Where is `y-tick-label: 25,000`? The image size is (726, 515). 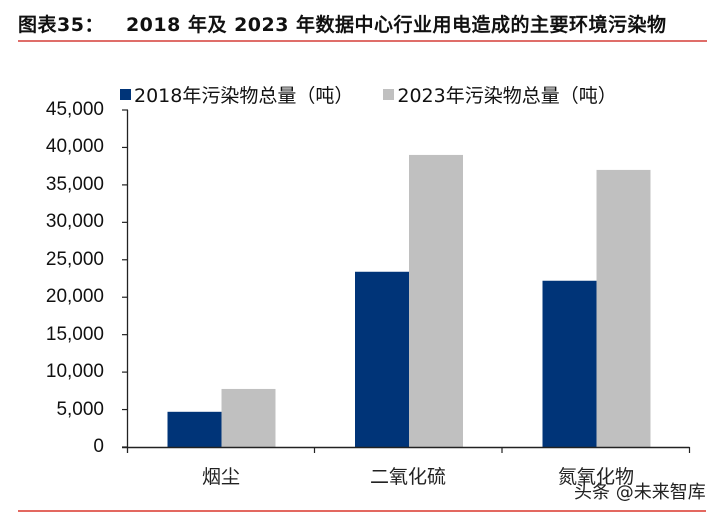 y-tick-label: 25,000 is located at coordinates (74, 259).